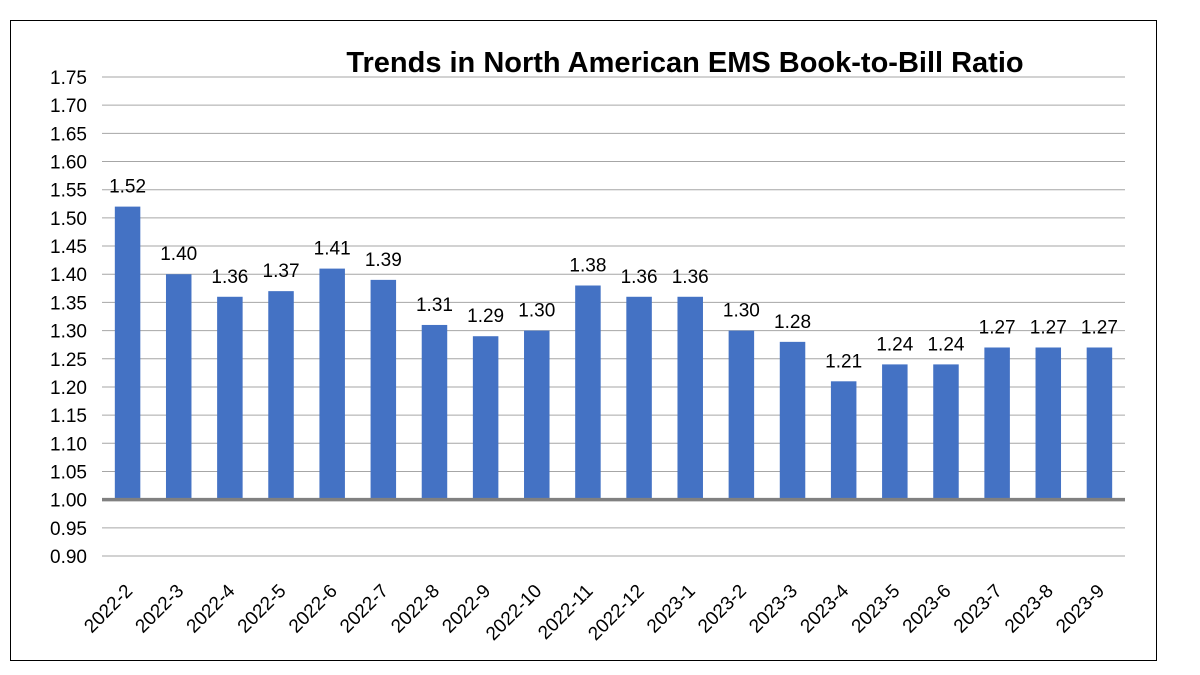  Describe the element at coordinates (773, 609) in the screenshot. I see `x-tick-label: 2023-3` at that location.